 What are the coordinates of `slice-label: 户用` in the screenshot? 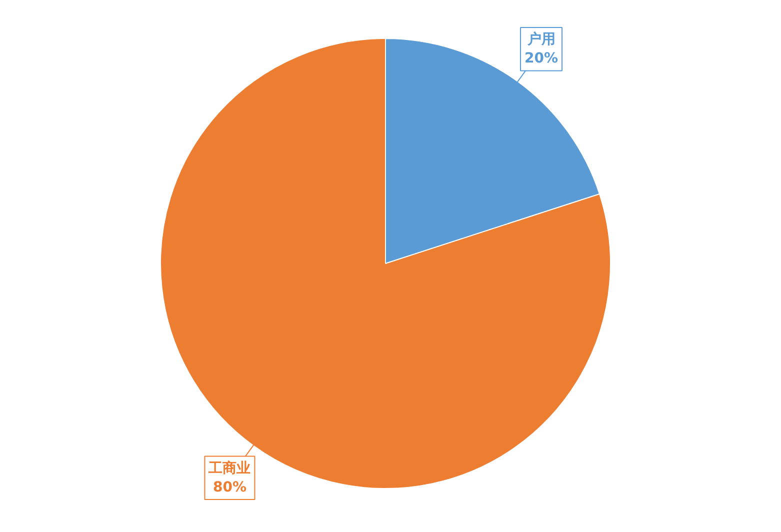 It's located at (541, 39).